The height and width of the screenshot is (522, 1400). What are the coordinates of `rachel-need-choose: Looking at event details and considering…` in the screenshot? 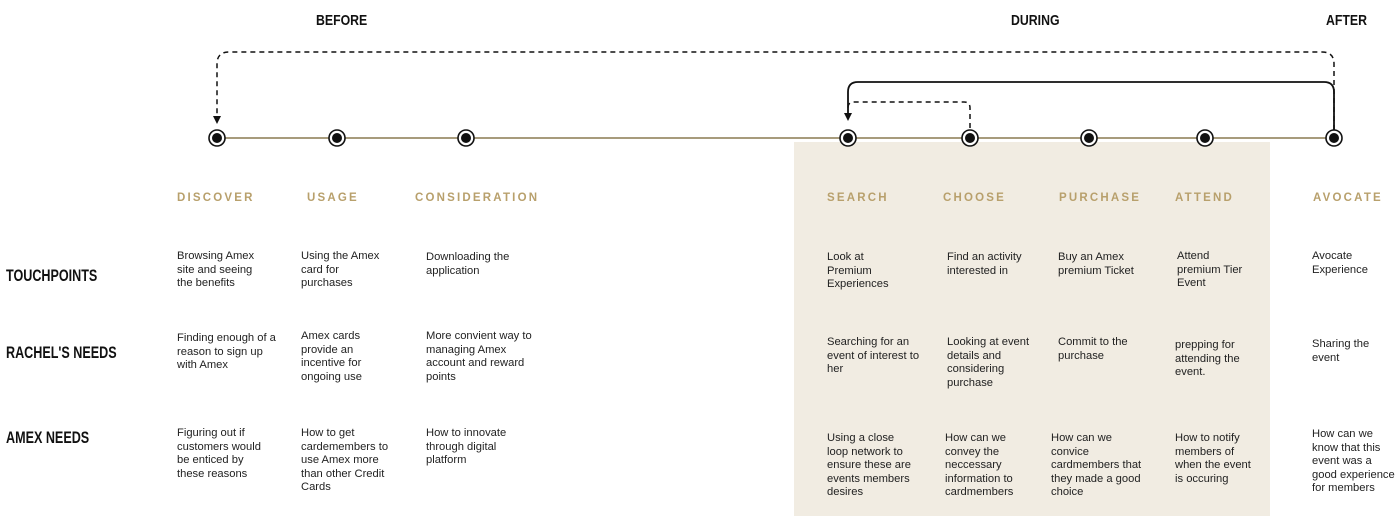 It's located at (988, 362).